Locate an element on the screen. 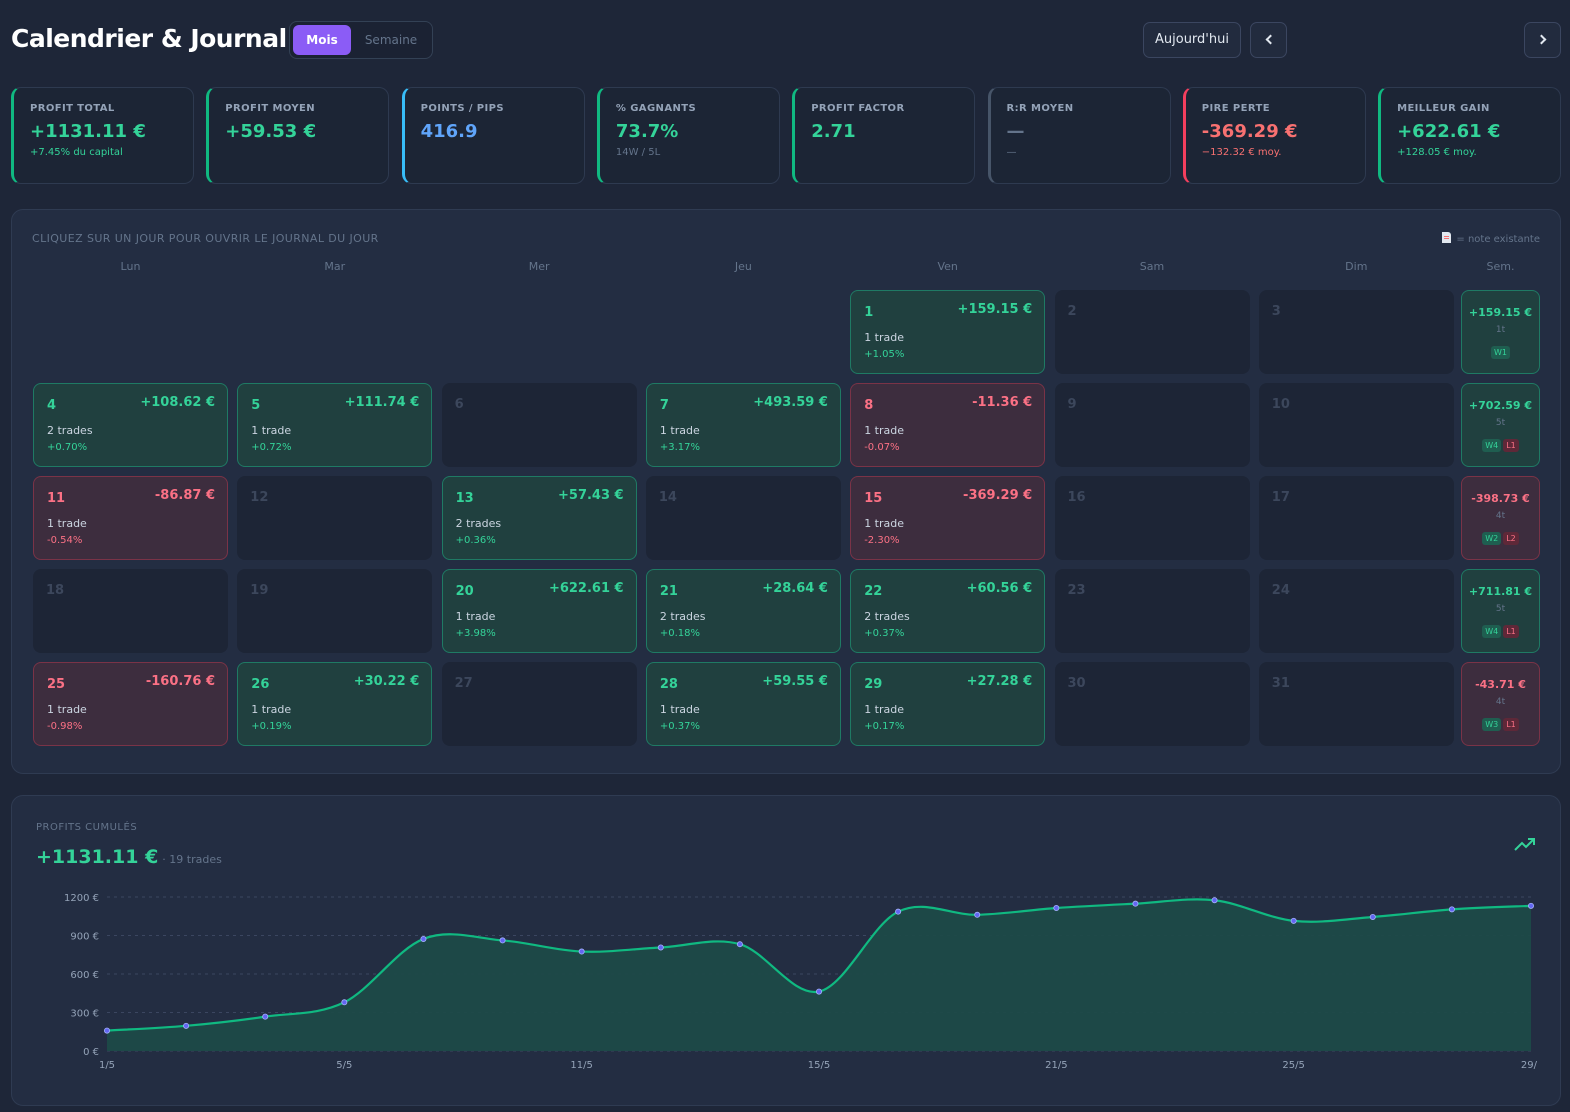  x-tick-label: 29/ is located at coordinates (1529, 1065).